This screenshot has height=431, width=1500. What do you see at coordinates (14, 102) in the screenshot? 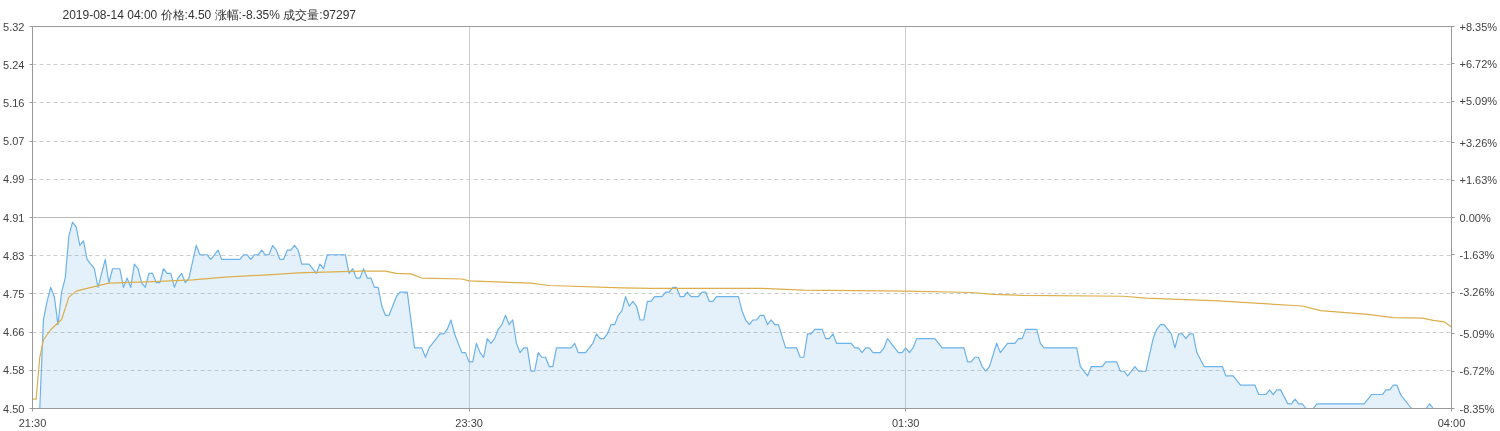
I see `y-tick-label: 5.16` at bounding box center [14, 102].